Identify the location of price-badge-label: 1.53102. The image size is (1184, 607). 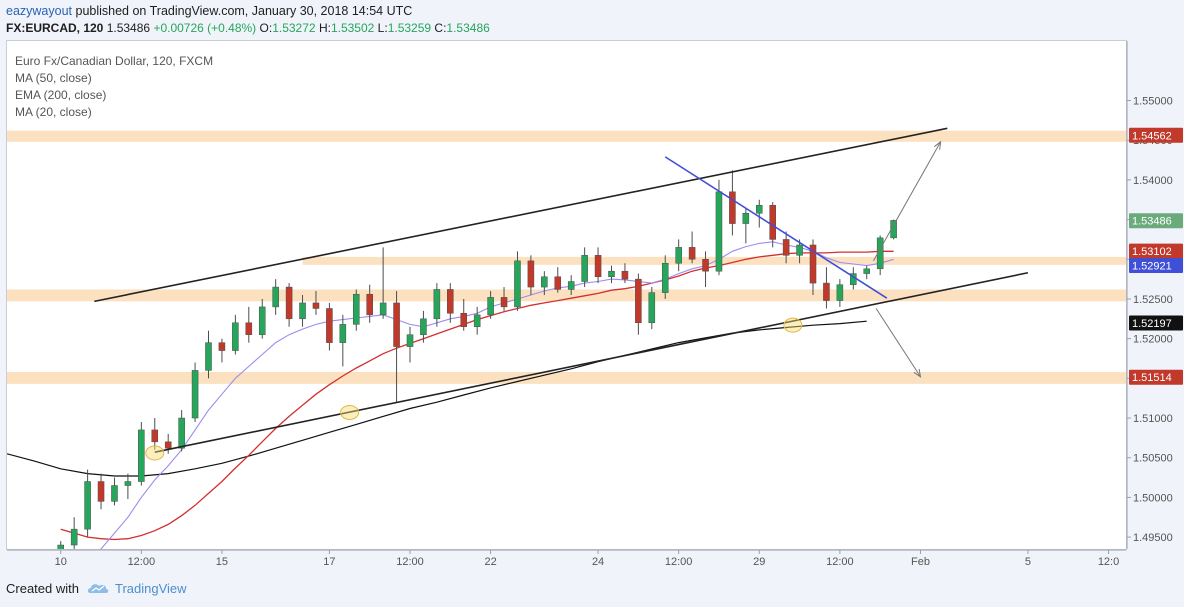
(1152, 252).